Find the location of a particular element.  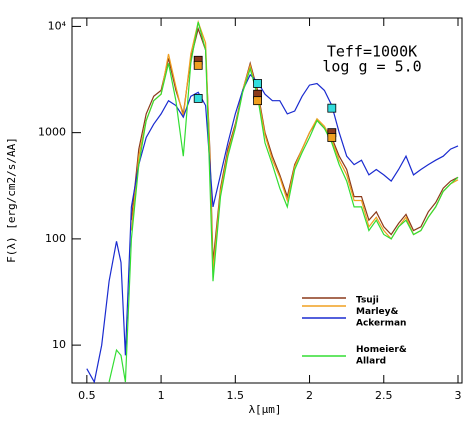

x-tick-label: 2 is located at coordinates (309, 395).